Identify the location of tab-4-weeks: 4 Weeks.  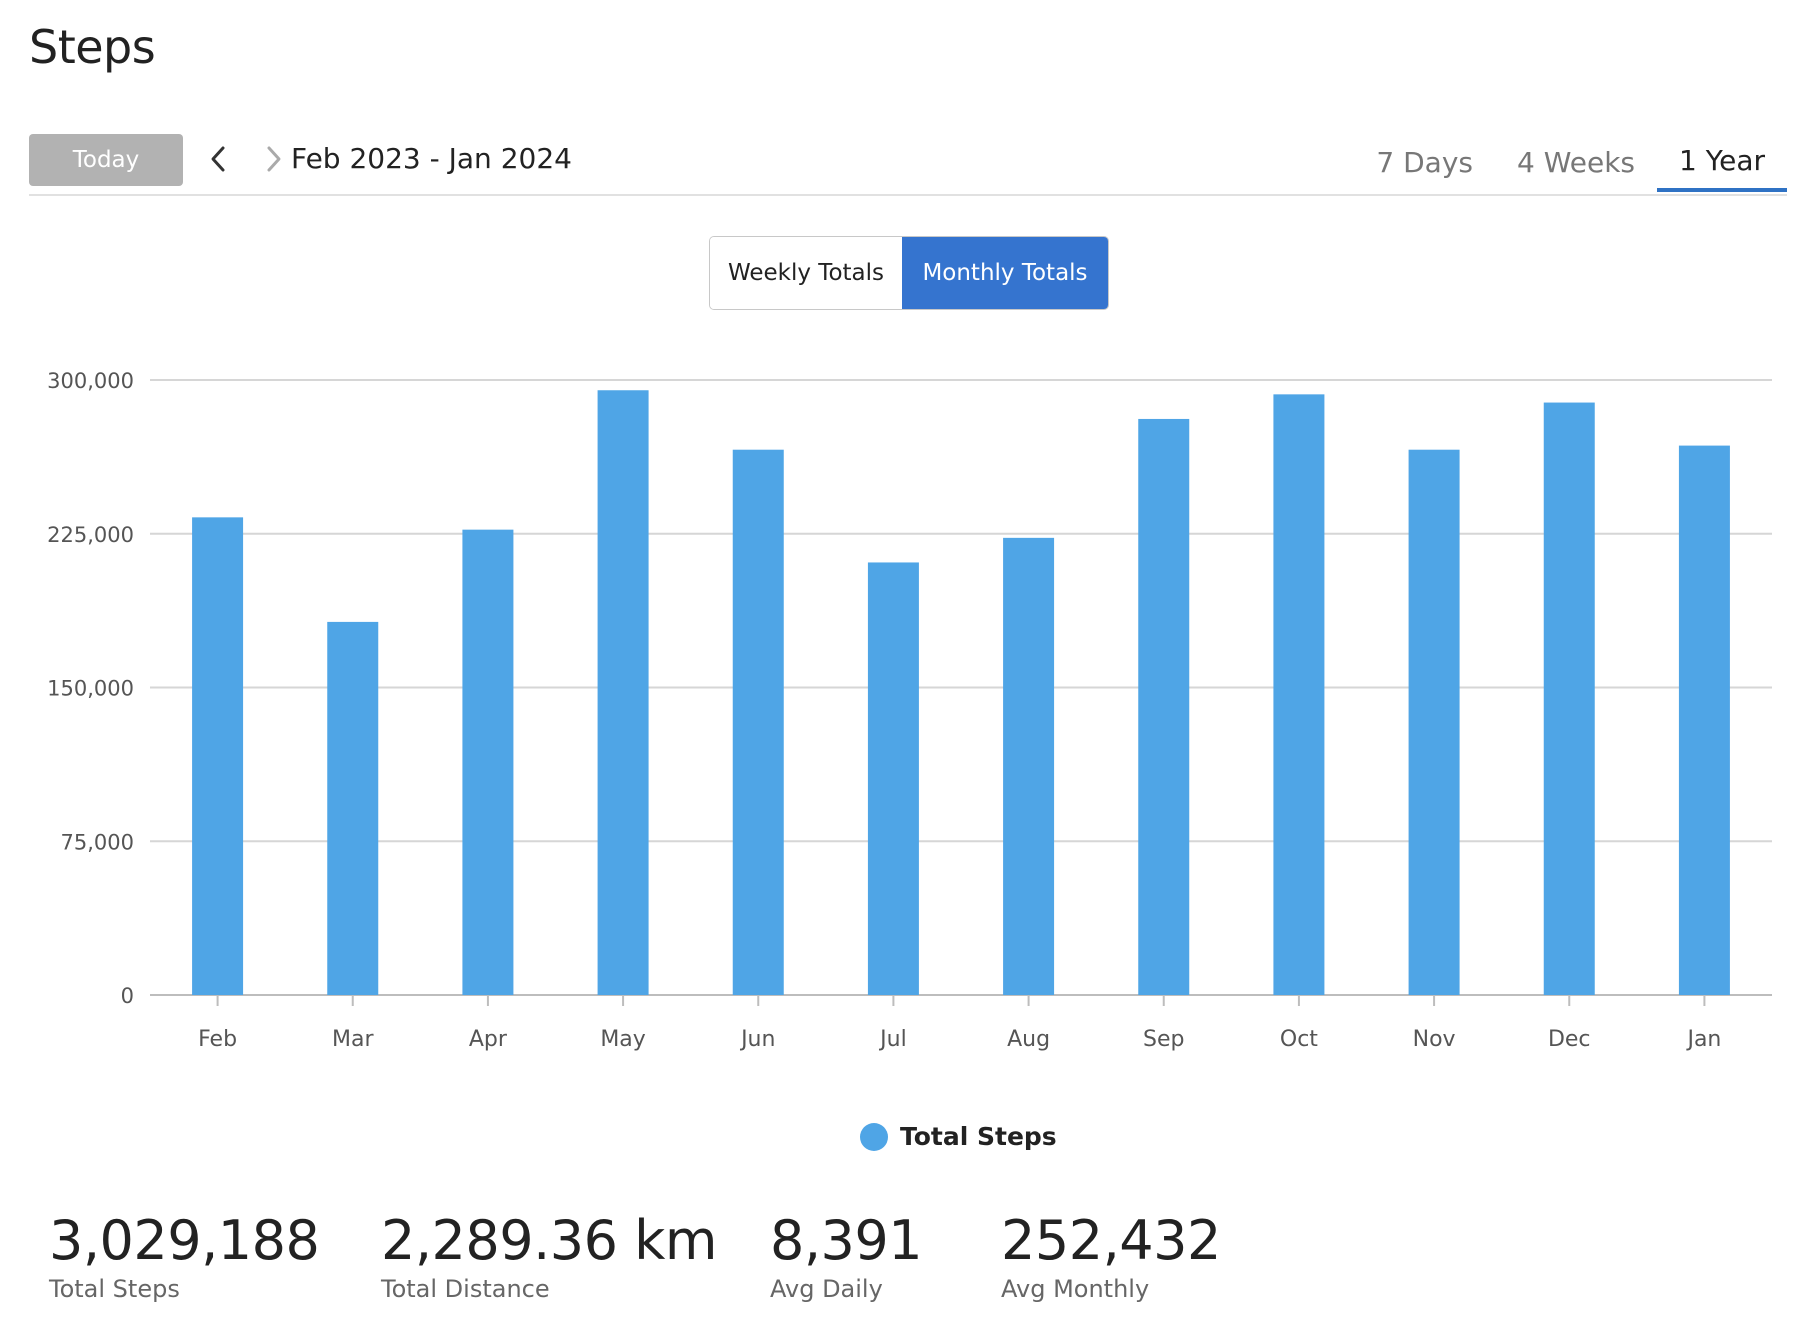
(1575, 162).